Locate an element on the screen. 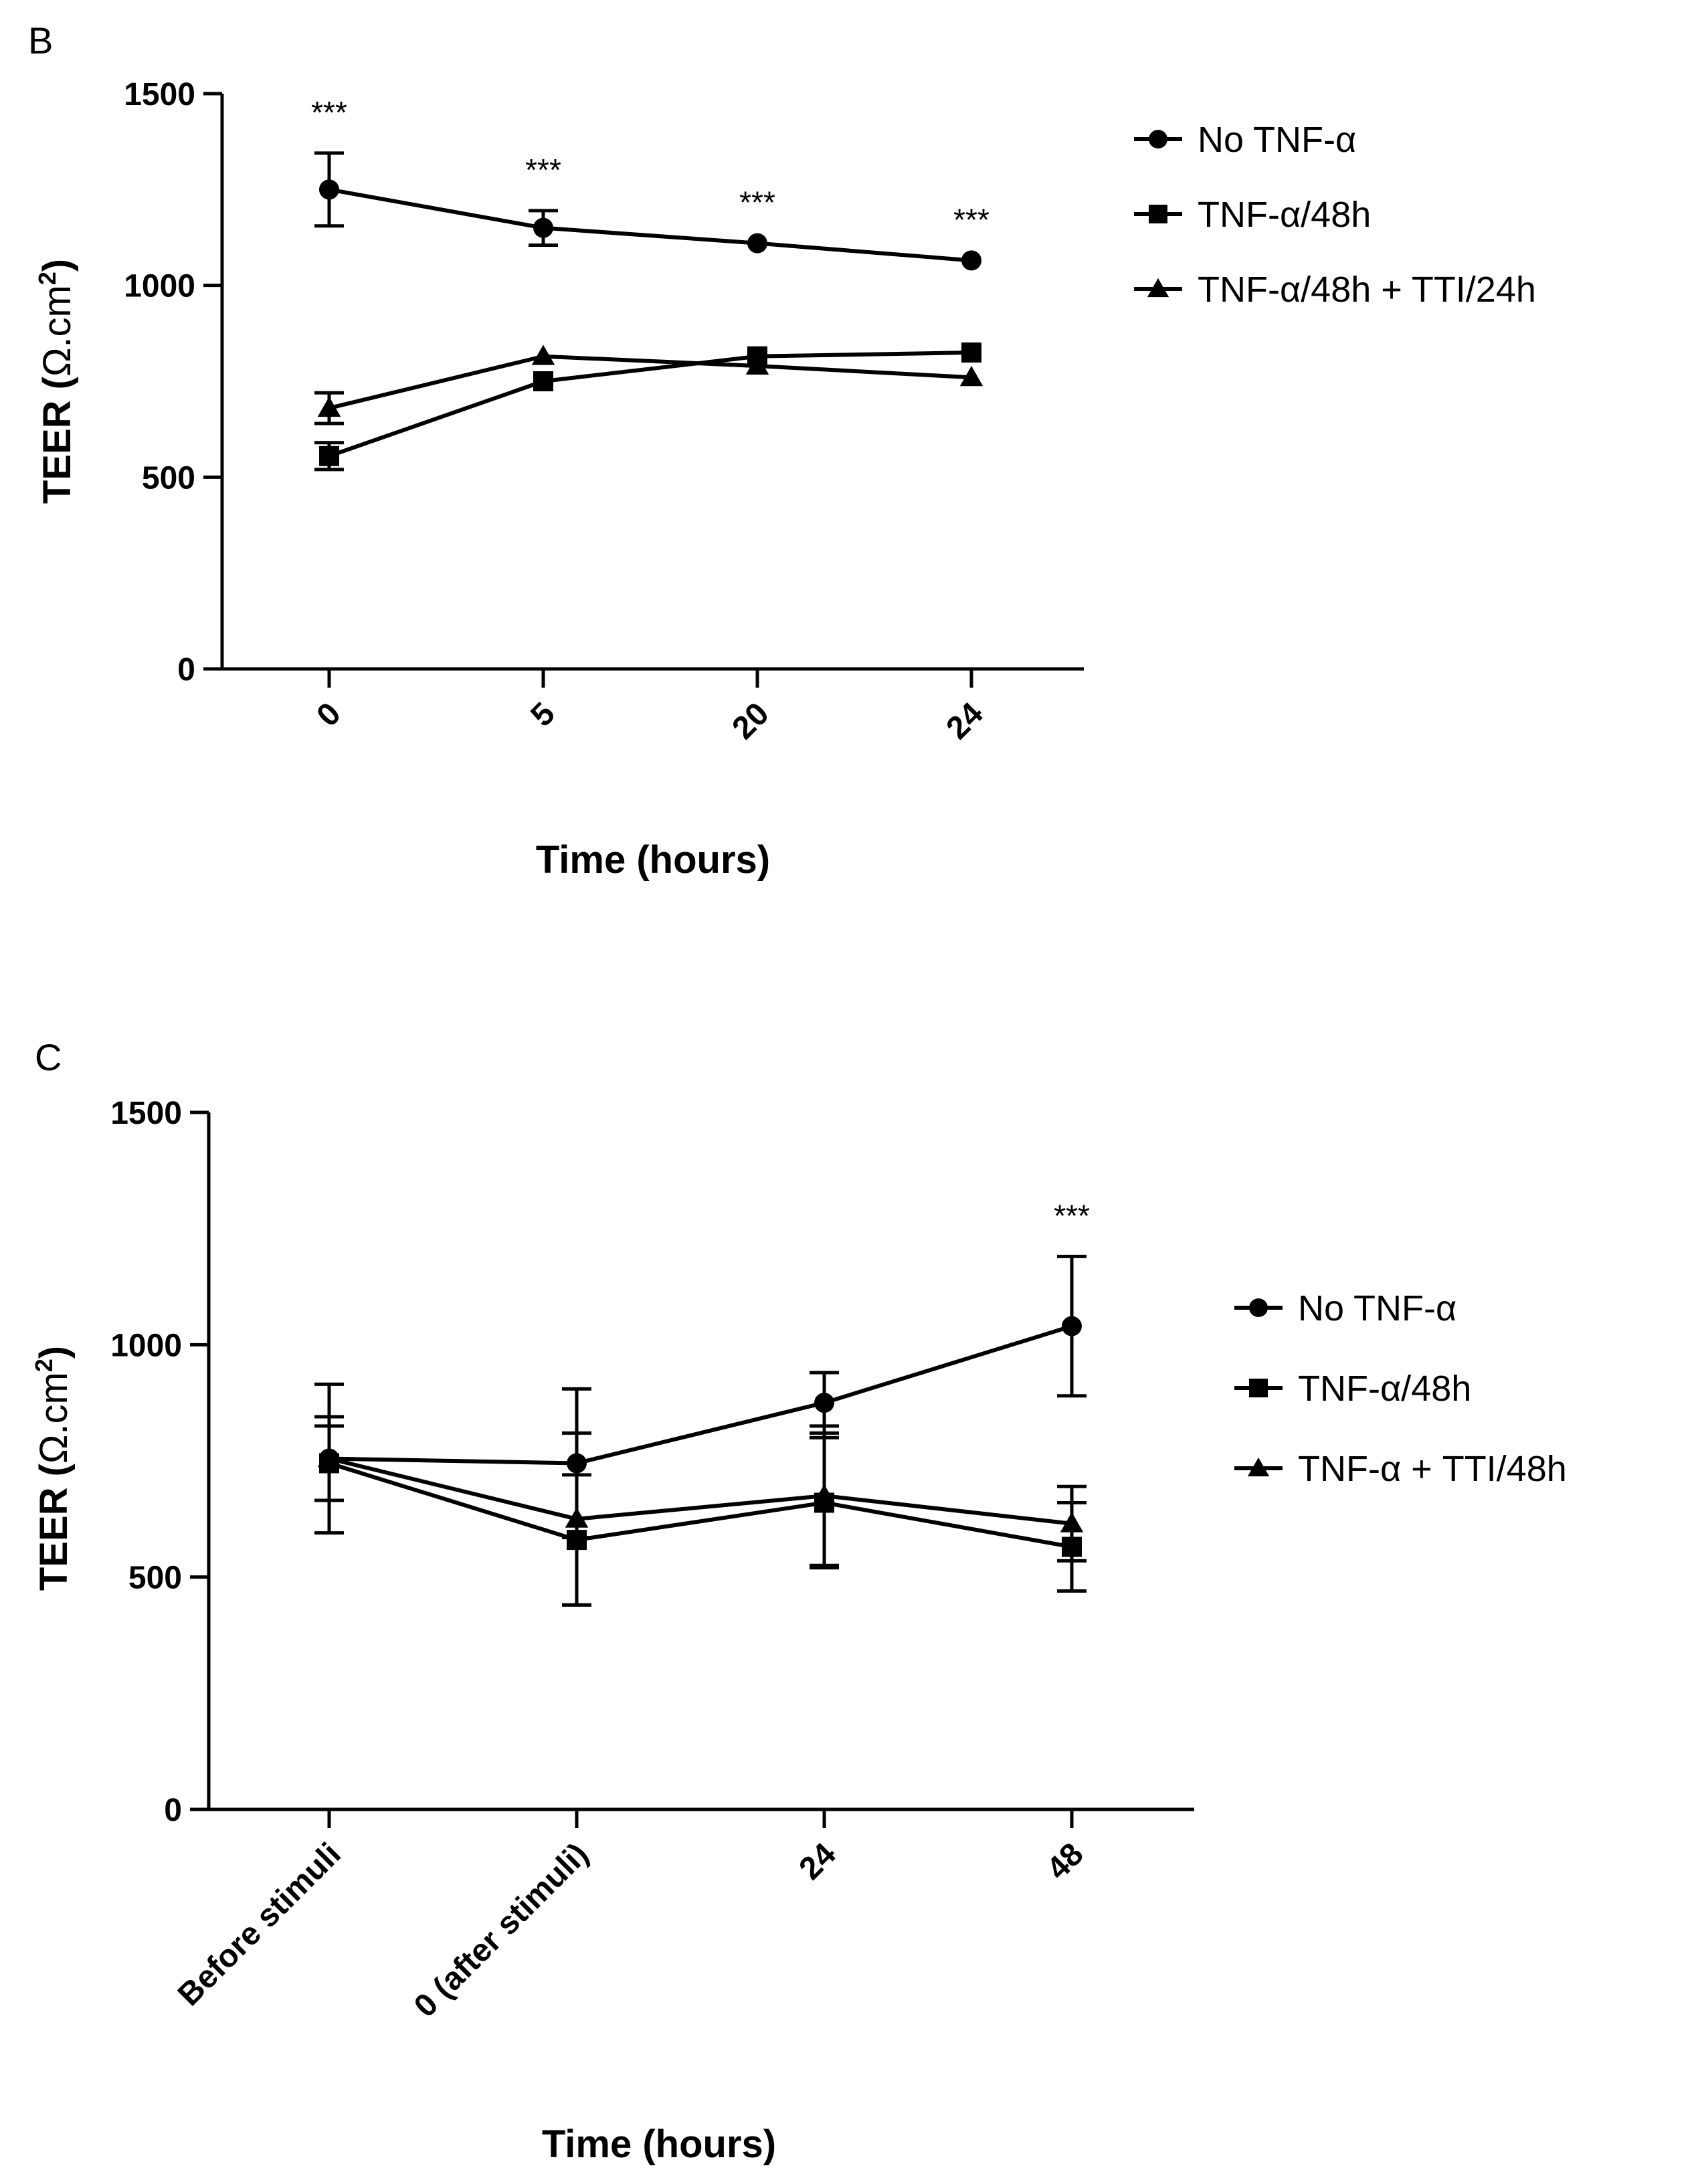 The height and width of the screenshot is (2184, 1696). panel-b-y-title-sup: 2 is located at coordinates (47, 278).